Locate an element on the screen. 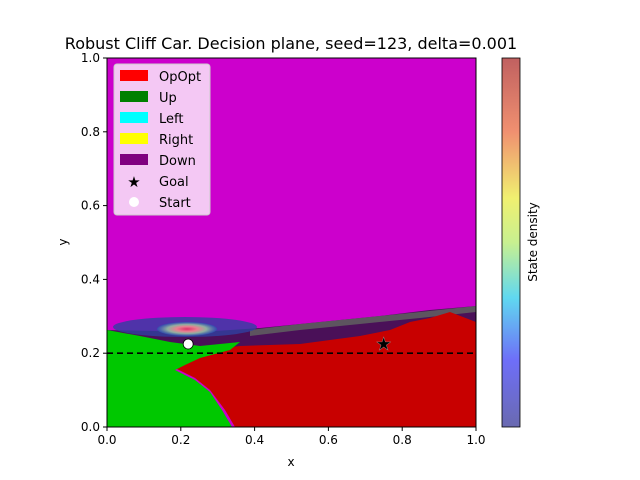  y-tick-label: 0.0 is located at coordinates (90, 427).